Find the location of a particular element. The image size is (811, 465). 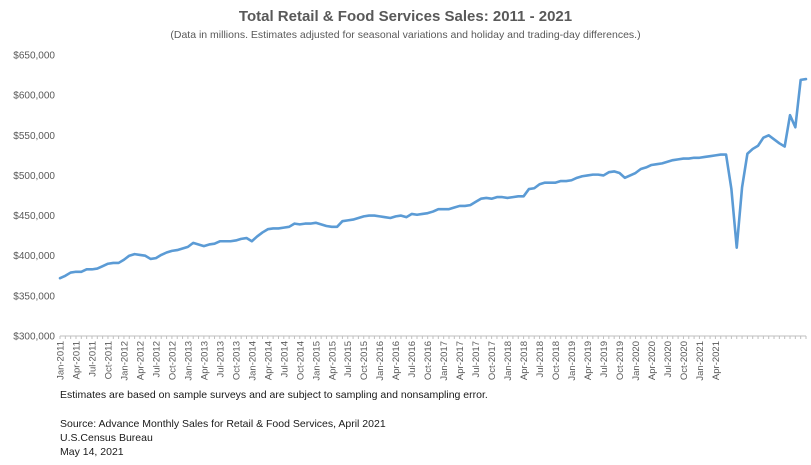

x-tick-label: Jul-2012 is located at coordinates (156, 359).